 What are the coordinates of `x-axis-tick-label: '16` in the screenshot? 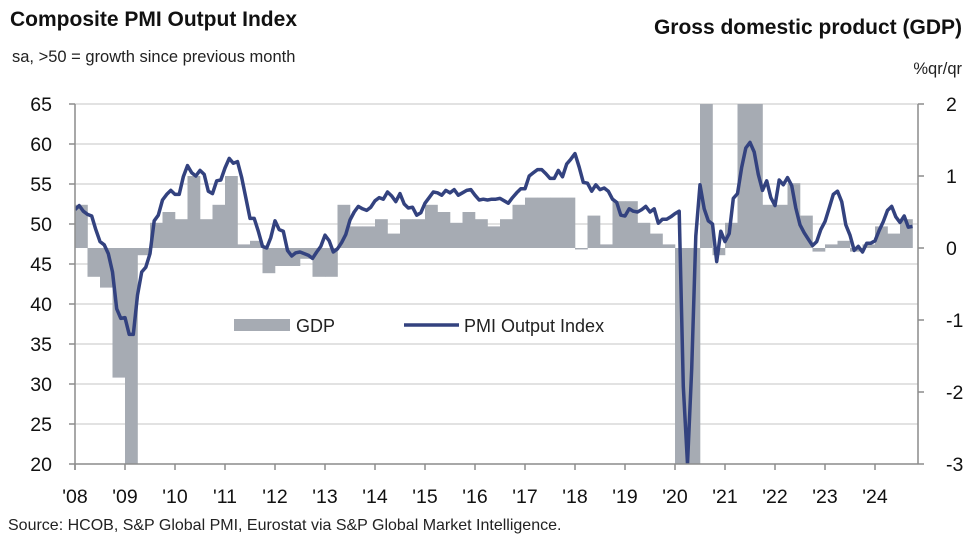 It's located at (474, 497).